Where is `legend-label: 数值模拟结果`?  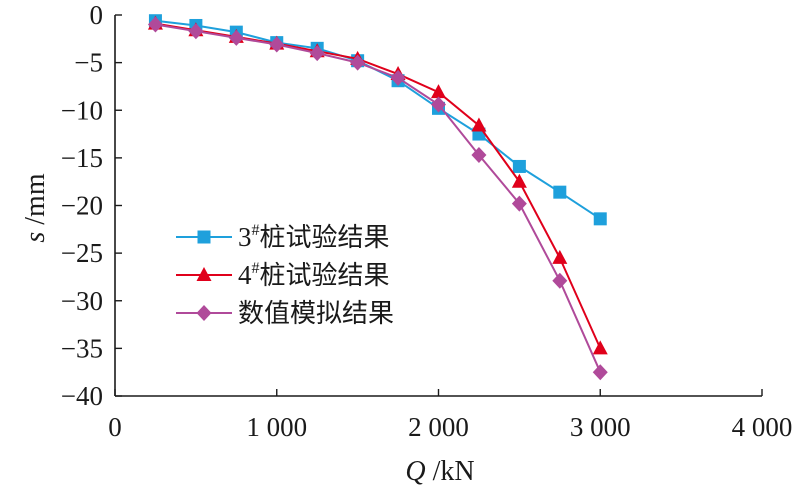 legend-label: 数值模拟结果 is located at coordinates (316, 314).